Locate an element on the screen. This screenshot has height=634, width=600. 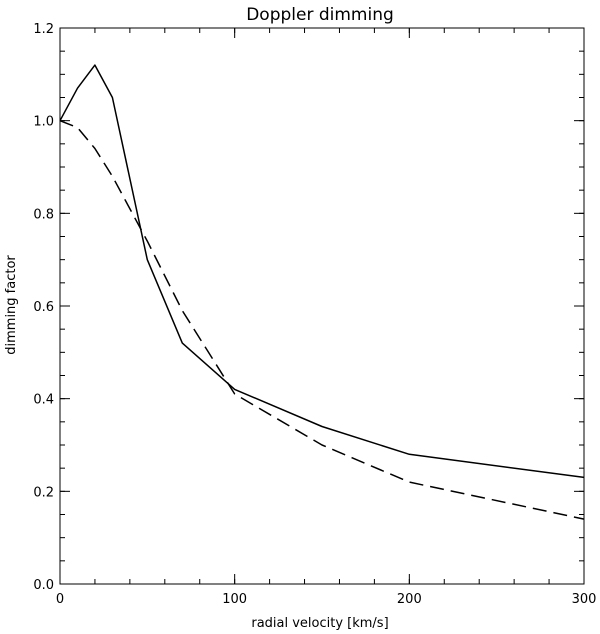
y-tick-label: 0.6 is located at coordinates (43, 307).